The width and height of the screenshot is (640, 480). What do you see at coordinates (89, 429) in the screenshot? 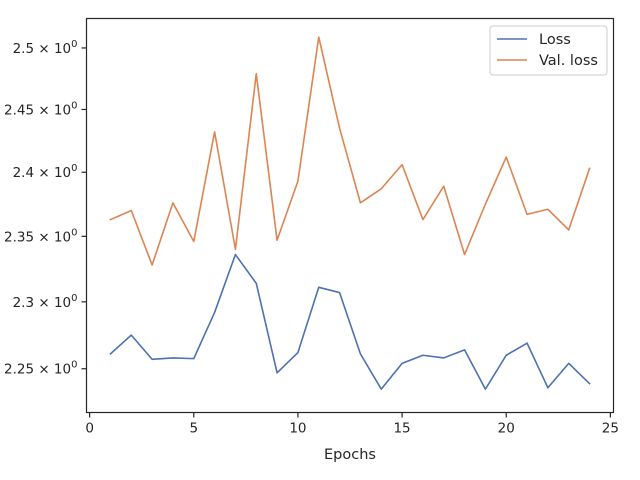
I see `x-tick-label: 0` at bounding box center [89, 429].